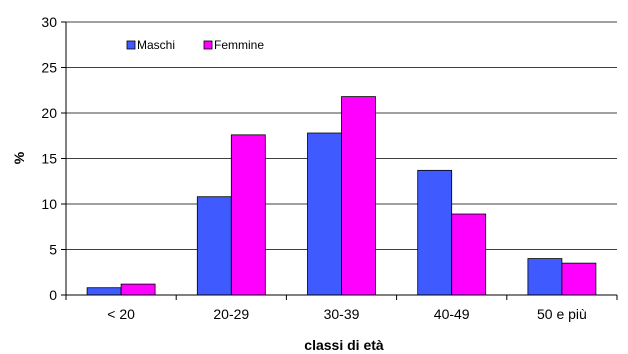  What do you see at coordinates (49, 113) in the screenshot?
I see `y-tick-label: 20` at bounding box center [49, 113].